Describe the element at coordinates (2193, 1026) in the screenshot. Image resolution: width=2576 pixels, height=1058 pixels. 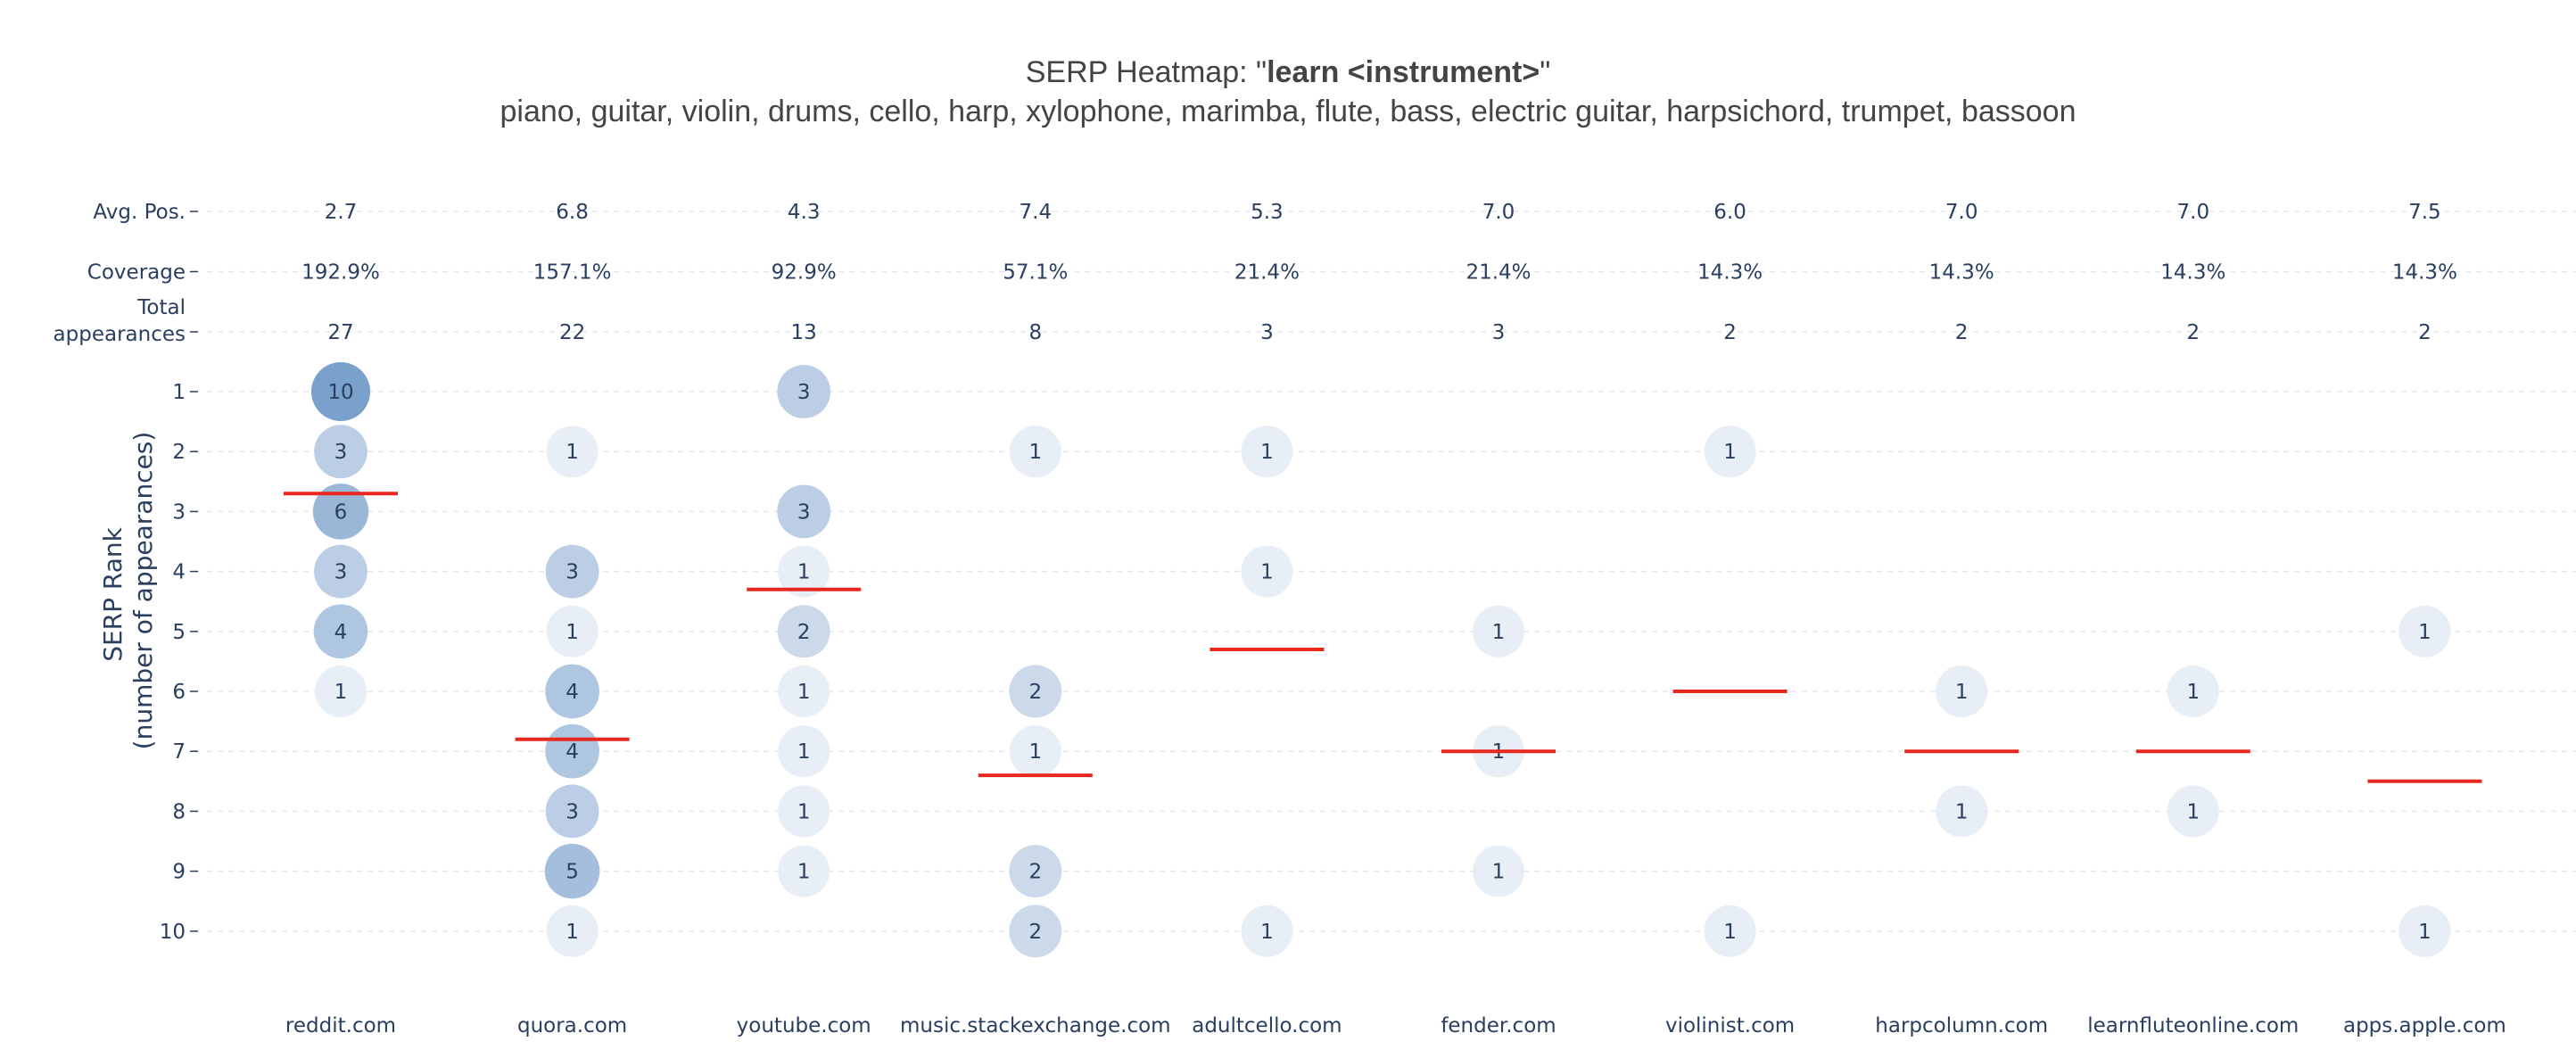
I see `x-tick-label: learnfluteonline.com` at that location.